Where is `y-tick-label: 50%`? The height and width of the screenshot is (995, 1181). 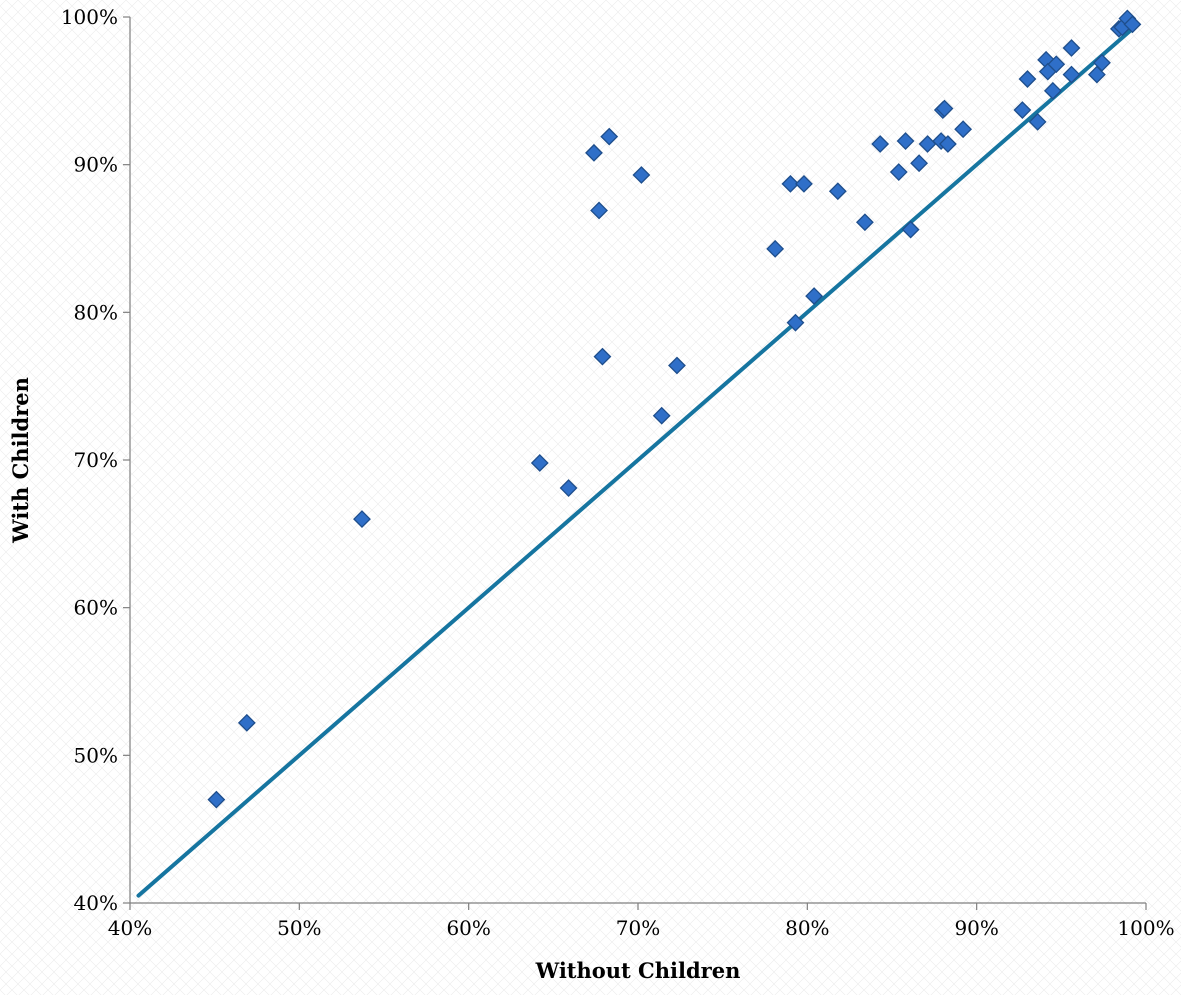 y-tick-label: 50% is located at coordinates (96, 755).